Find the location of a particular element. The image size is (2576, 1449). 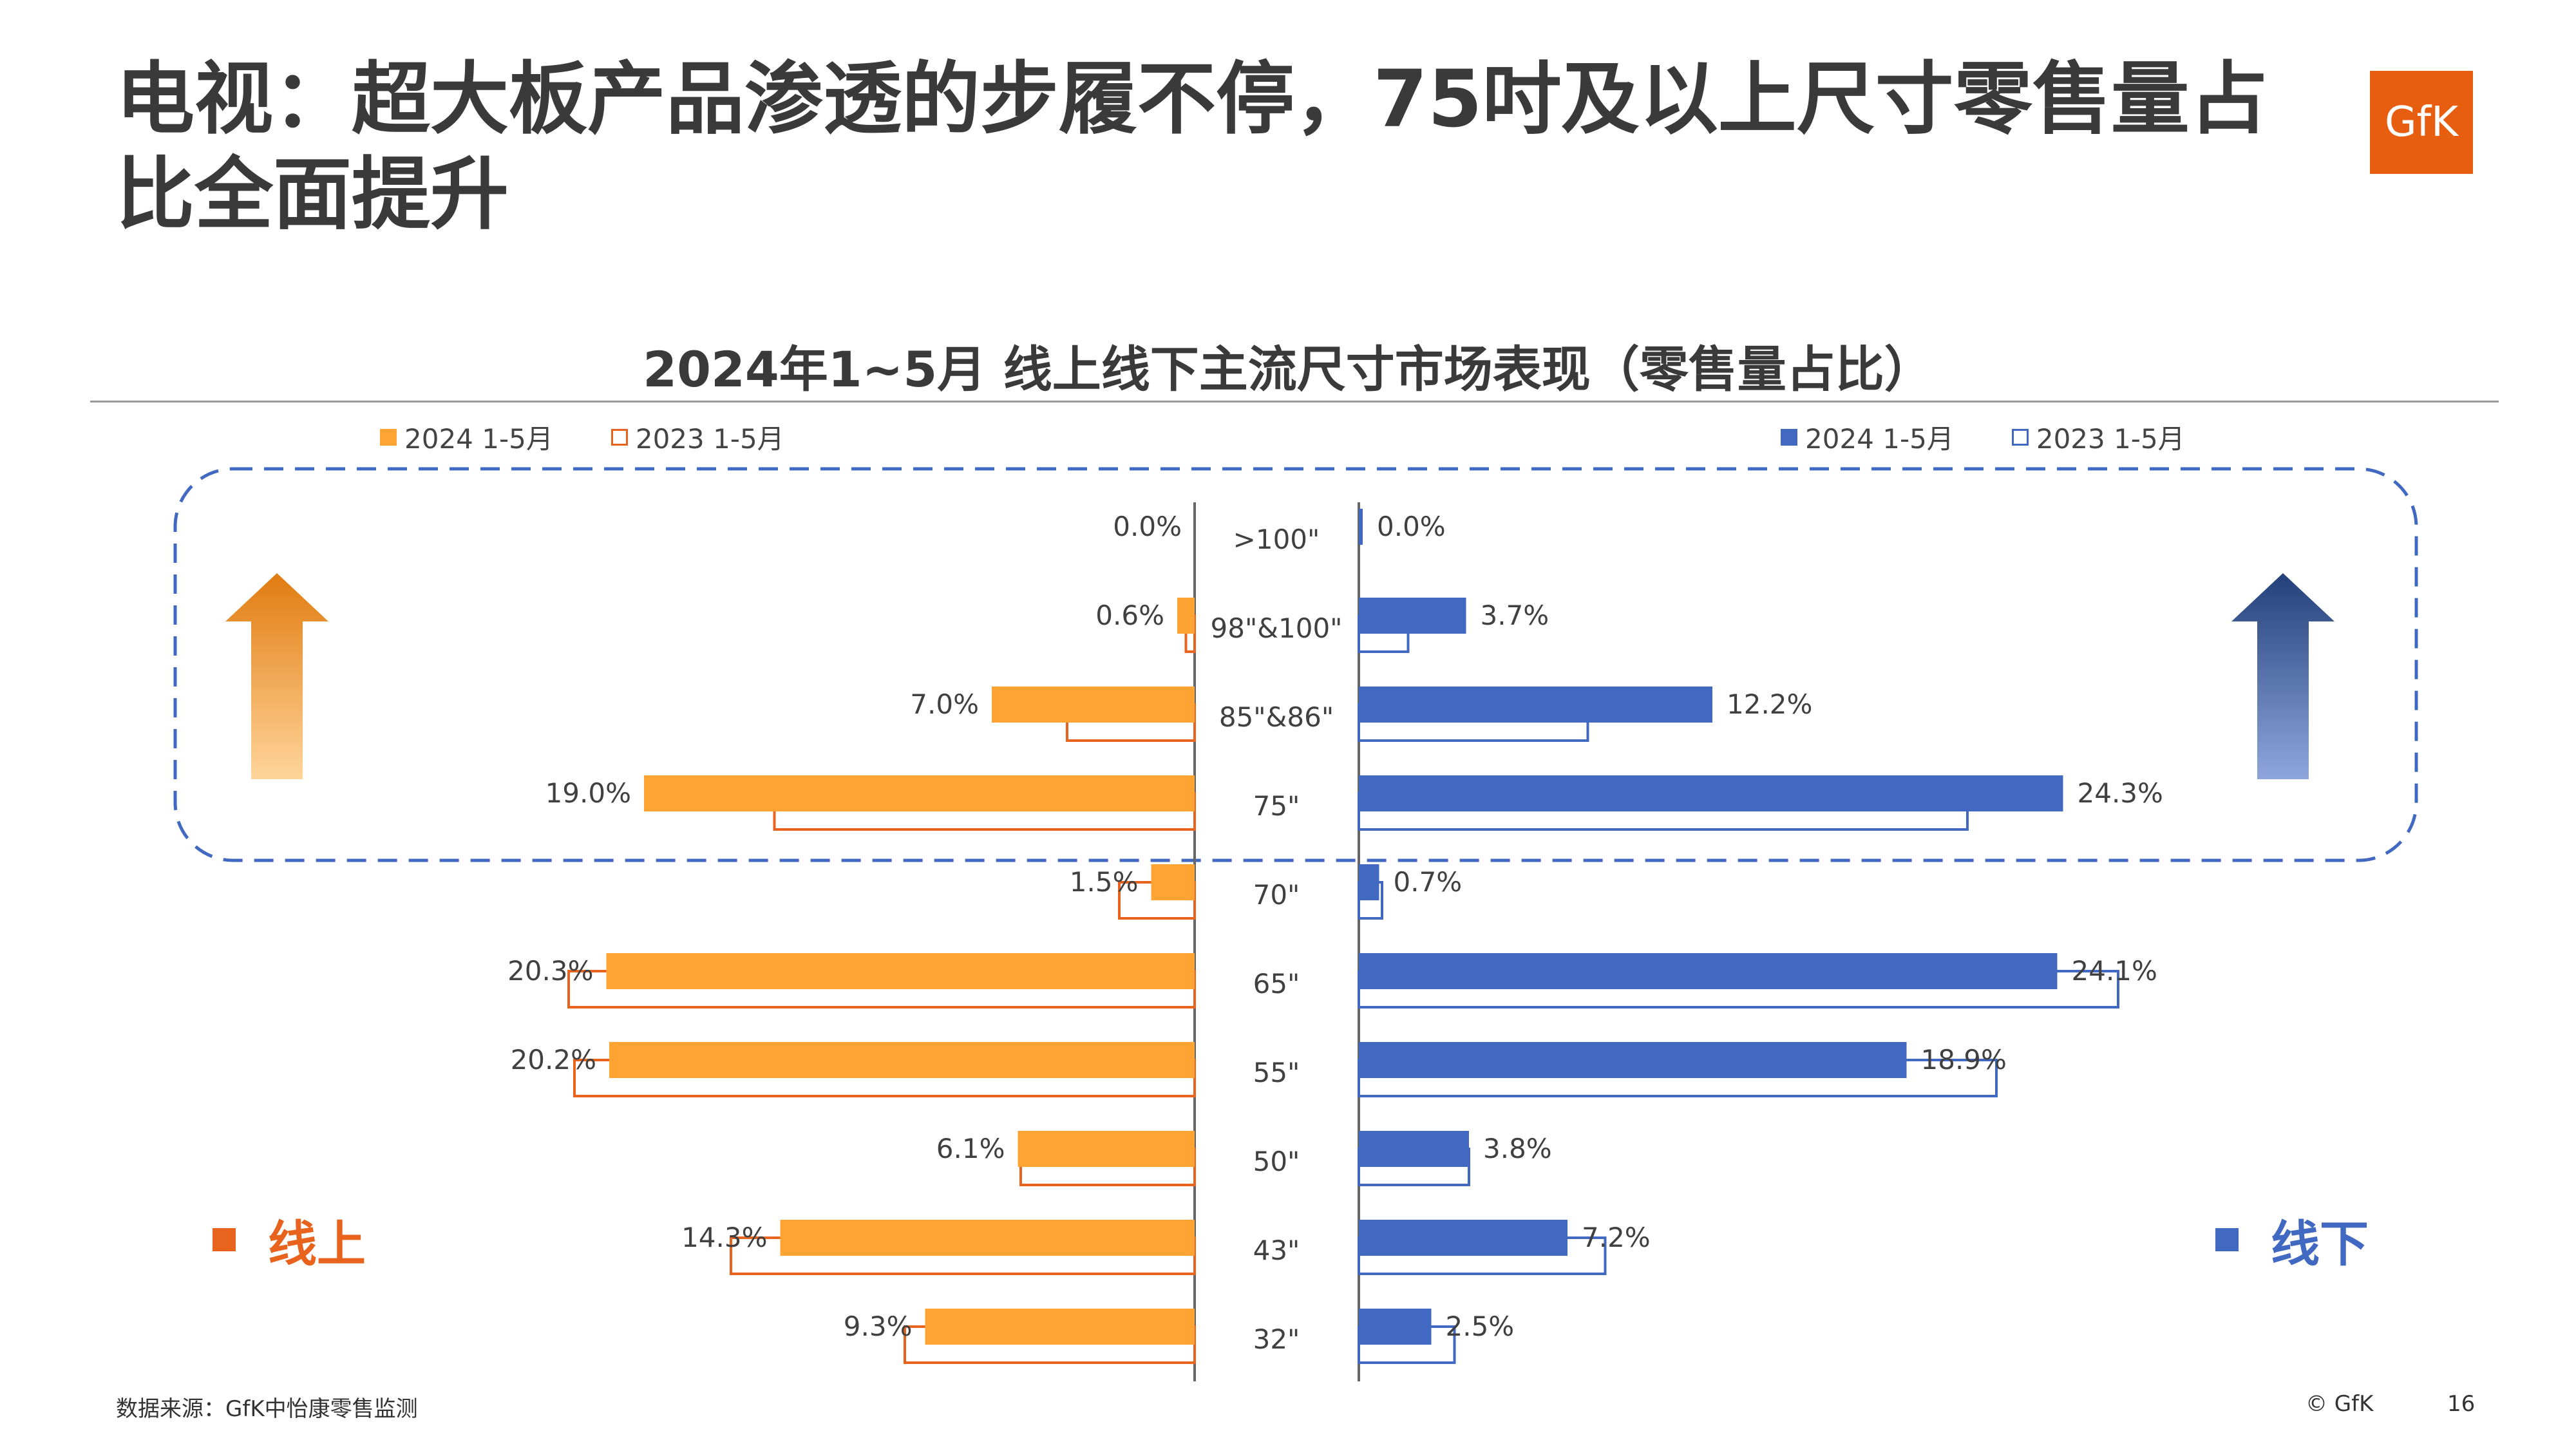

legend-swatch-offline-2023 is located at coordinates (2020, 437).